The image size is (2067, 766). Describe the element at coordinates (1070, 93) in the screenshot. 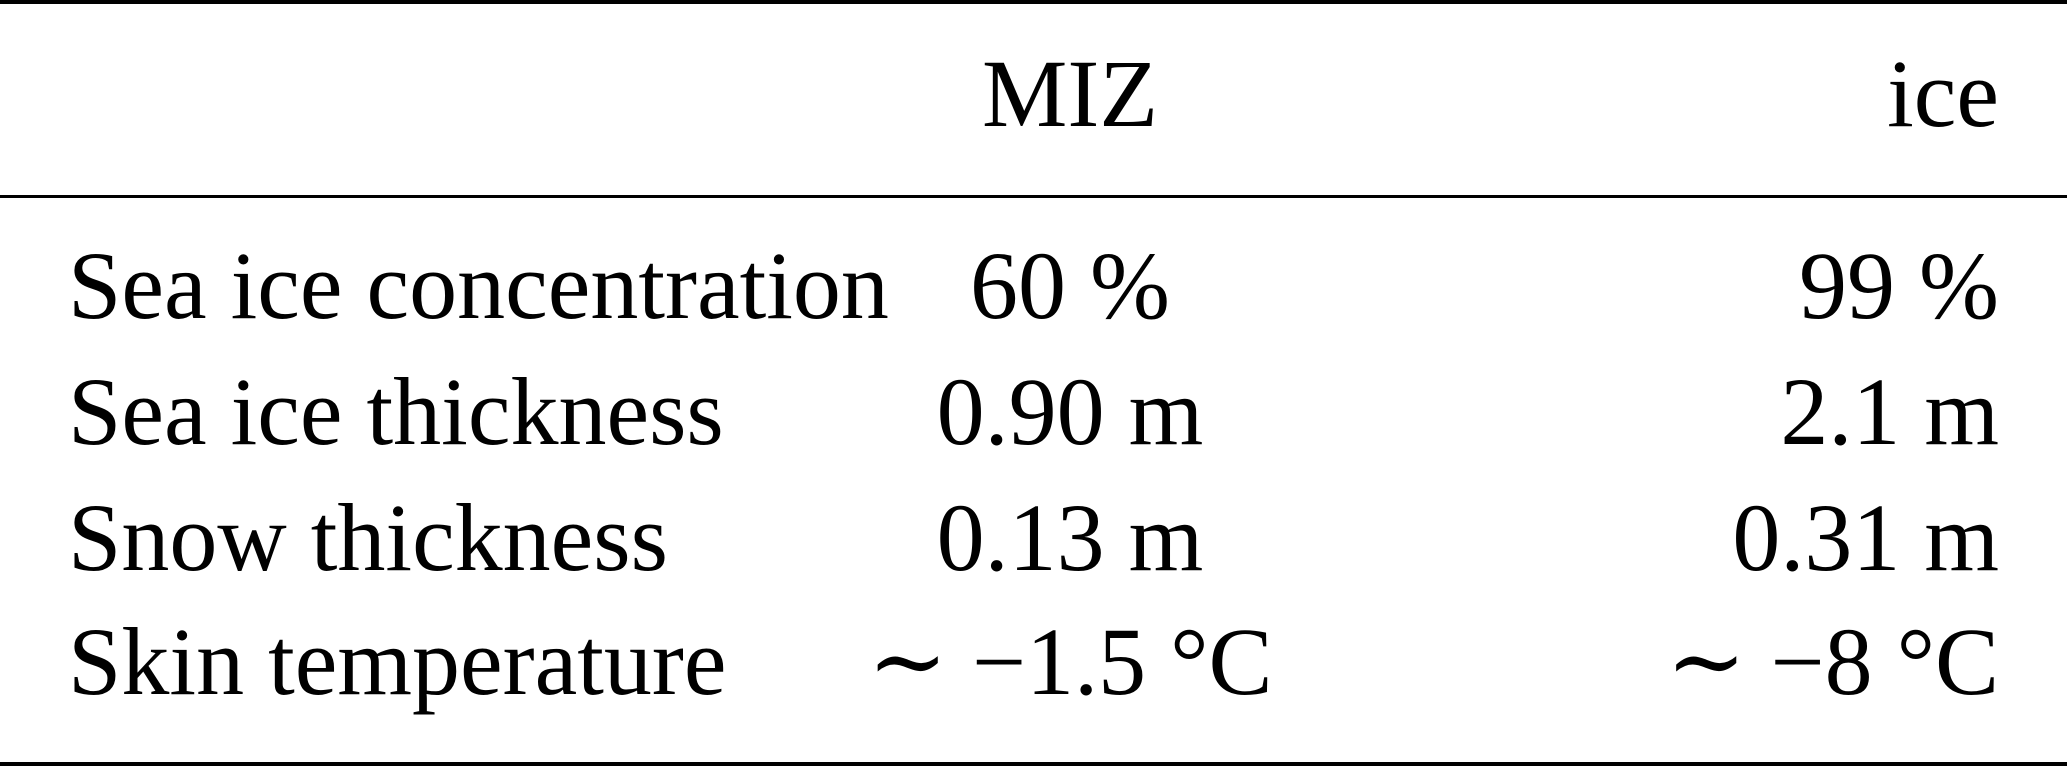

I see `column-header-miz: MIZ` at that location.